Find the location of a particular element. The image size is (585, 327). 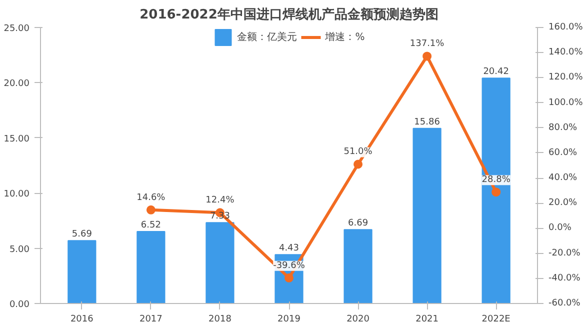

y2-tick-label: 100.0% is located at coordinates (566, 103).